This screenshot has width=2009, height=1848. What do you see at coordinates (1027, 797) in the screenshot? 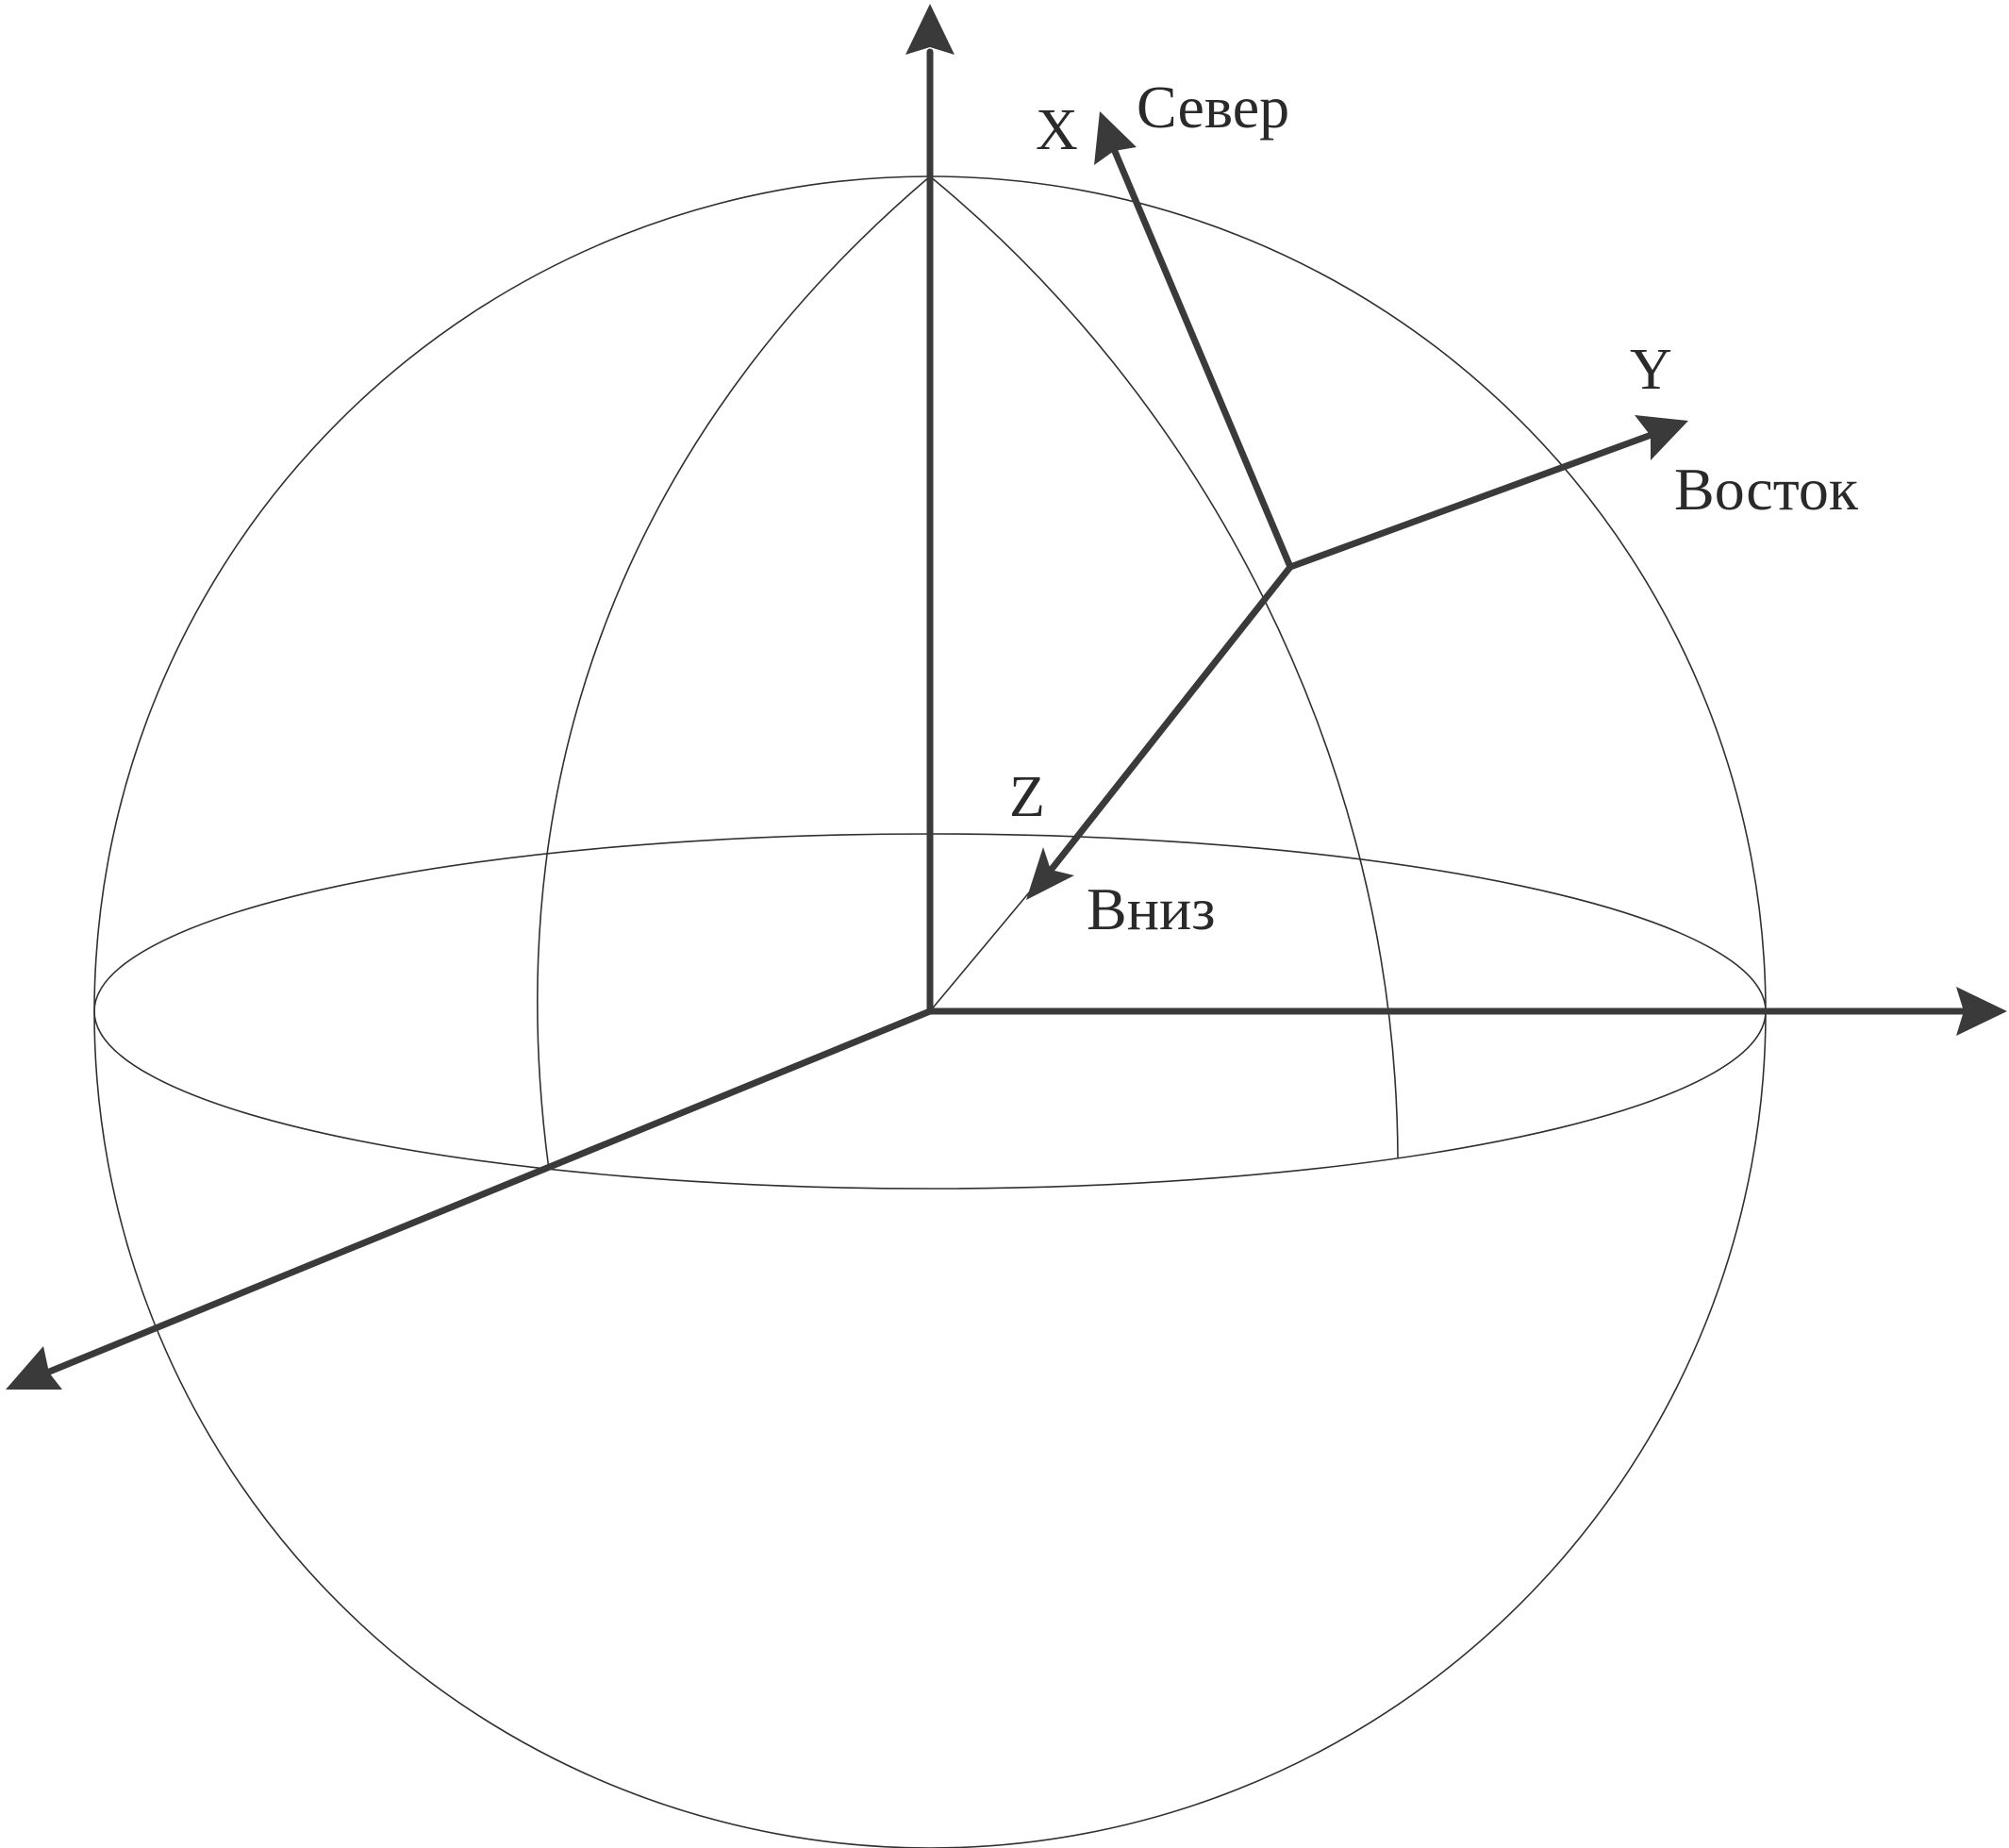
I see `z-axis-label: Z` at bounding box center [1027, 797].